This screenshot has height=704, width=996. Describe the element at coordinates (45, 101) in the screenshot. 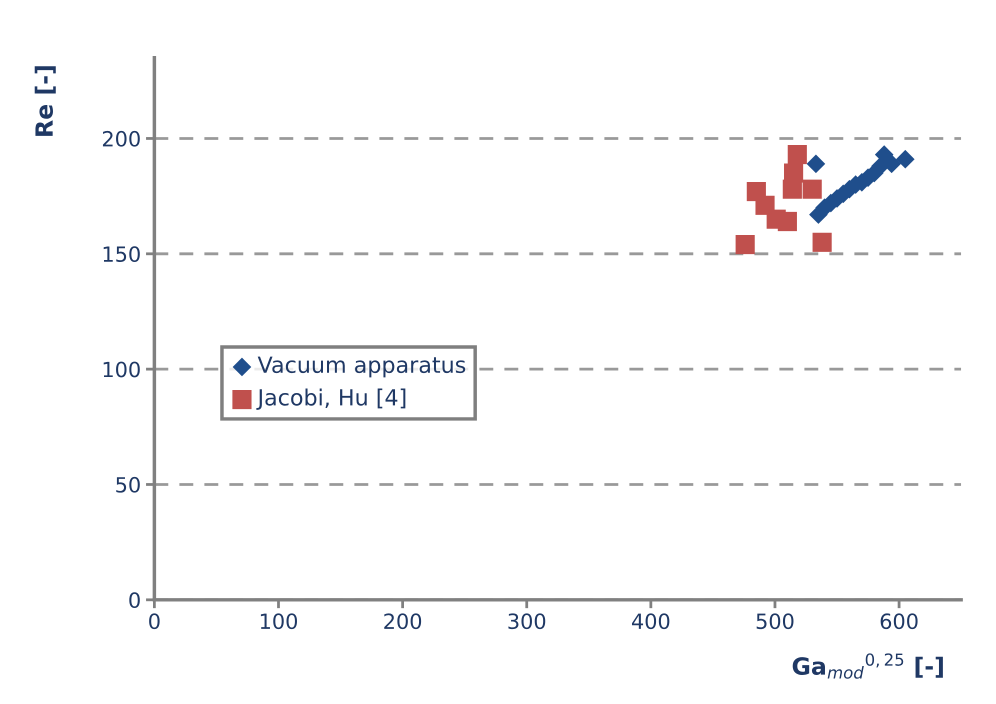

I see `y-axis-title: Re [-]` at that location.